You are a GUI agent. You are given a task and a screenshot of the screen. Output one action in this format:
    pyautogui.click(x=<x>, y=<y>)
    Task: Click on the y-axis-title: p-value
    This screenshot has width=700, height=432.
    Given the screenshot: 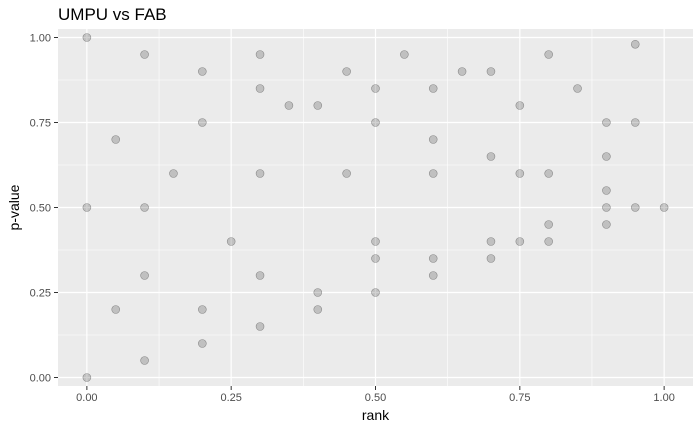 What is the action you would take?
    pyautogui.click(x=14, y=207)
    